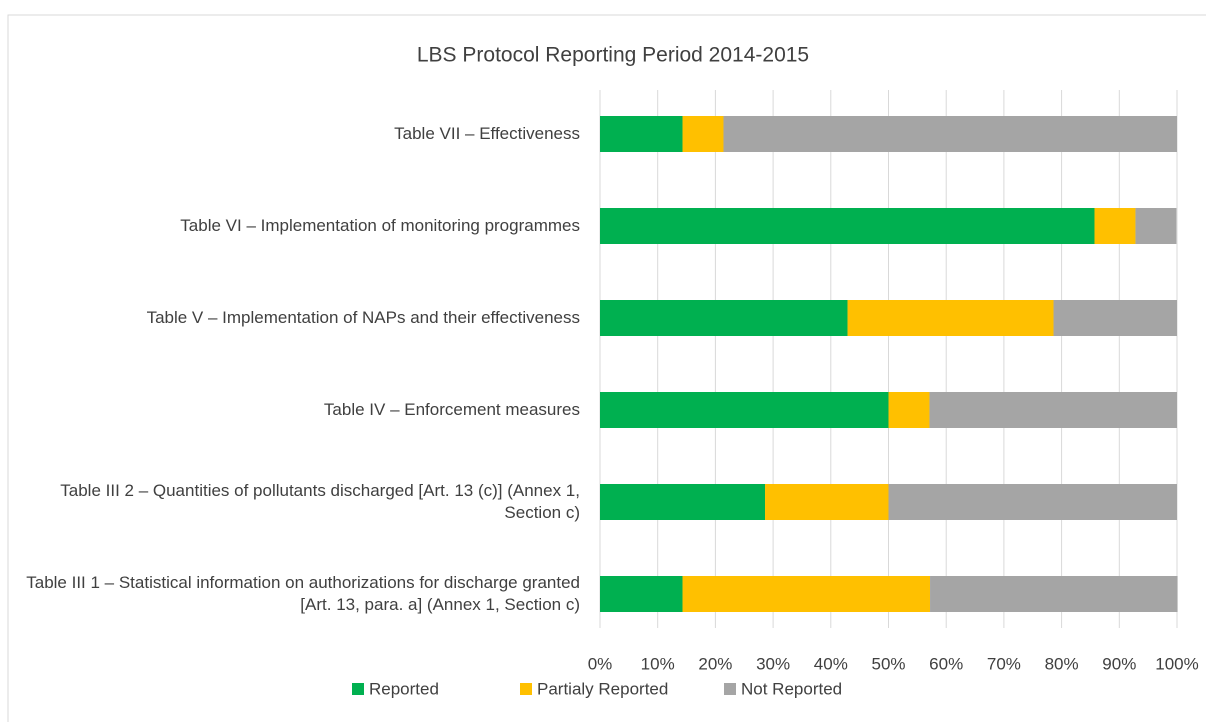 Image resolution: width=1206 pixels, height=722 pixels. Describe the element at coordinates (602, 688) in the screenshot. I see `legend-label: Partialy Reported` at that location.